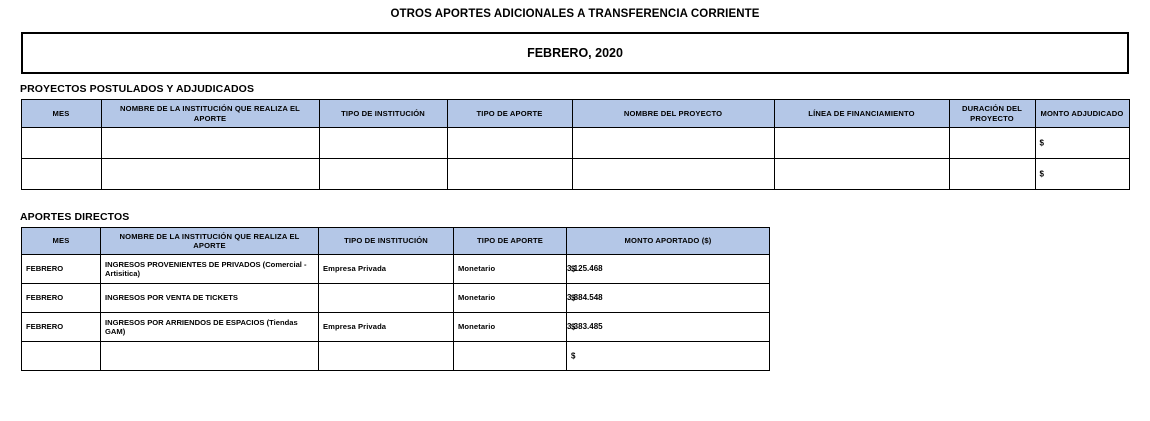 The width and height of the screenshot is (1150, 421). I want to click on section-label-direct: APORTES DIRECTOS, so click(75, 217).